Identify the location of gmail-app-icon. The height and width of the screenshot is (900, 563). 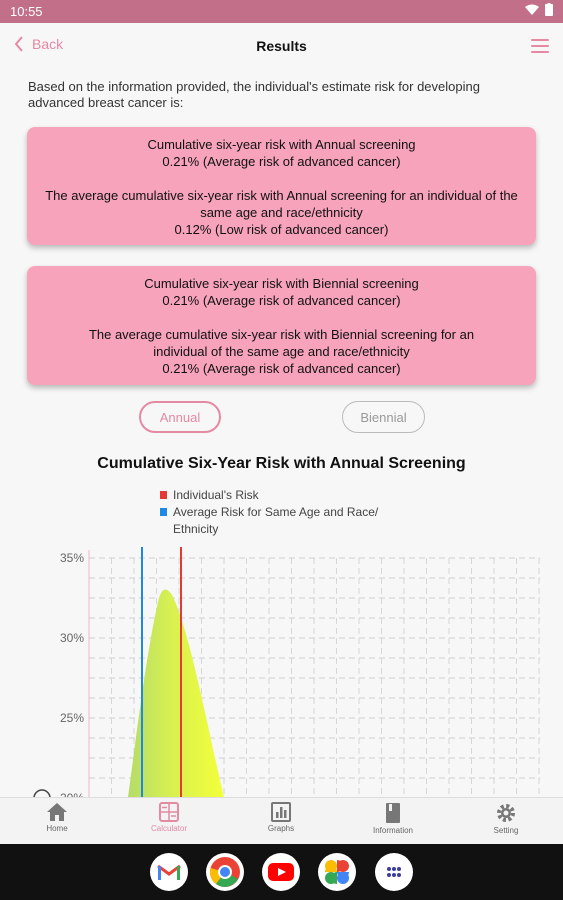
(169, 872).